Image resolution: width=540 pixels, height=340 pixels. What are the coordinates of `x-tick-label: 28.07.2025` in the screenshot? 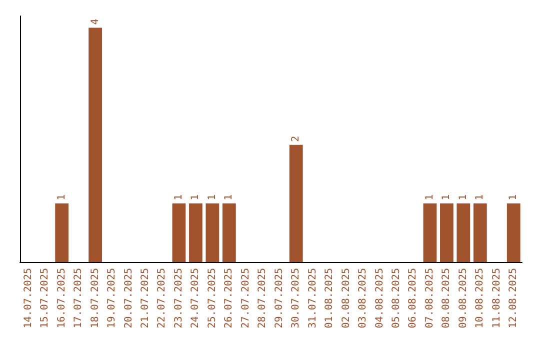 It's located at (262, 298).